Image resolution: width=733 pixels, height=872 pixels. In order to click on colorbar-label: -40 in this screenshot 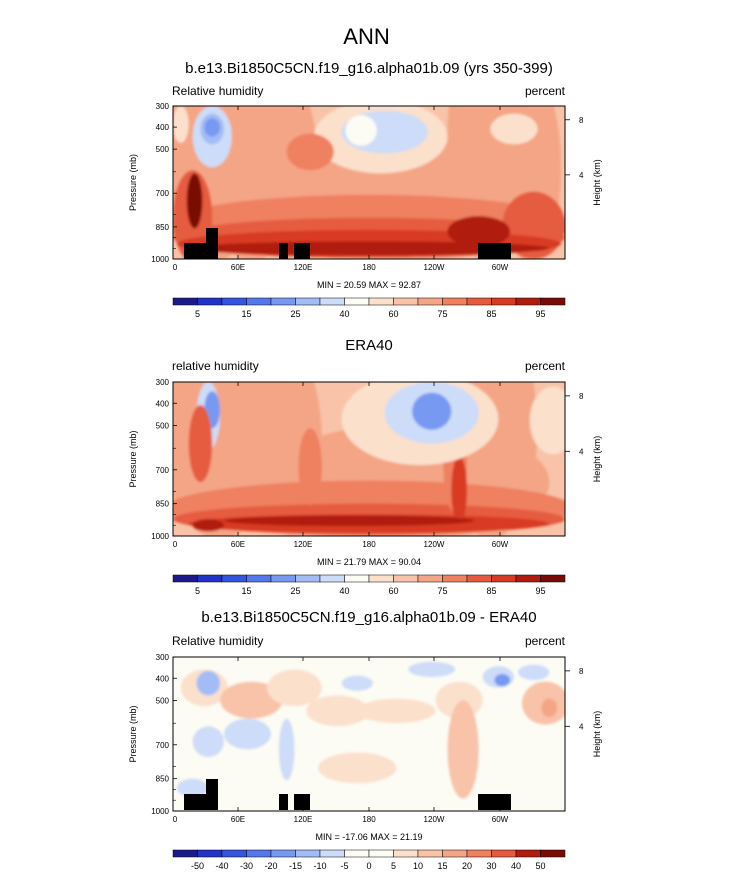, I will do `click(221, 866)`.